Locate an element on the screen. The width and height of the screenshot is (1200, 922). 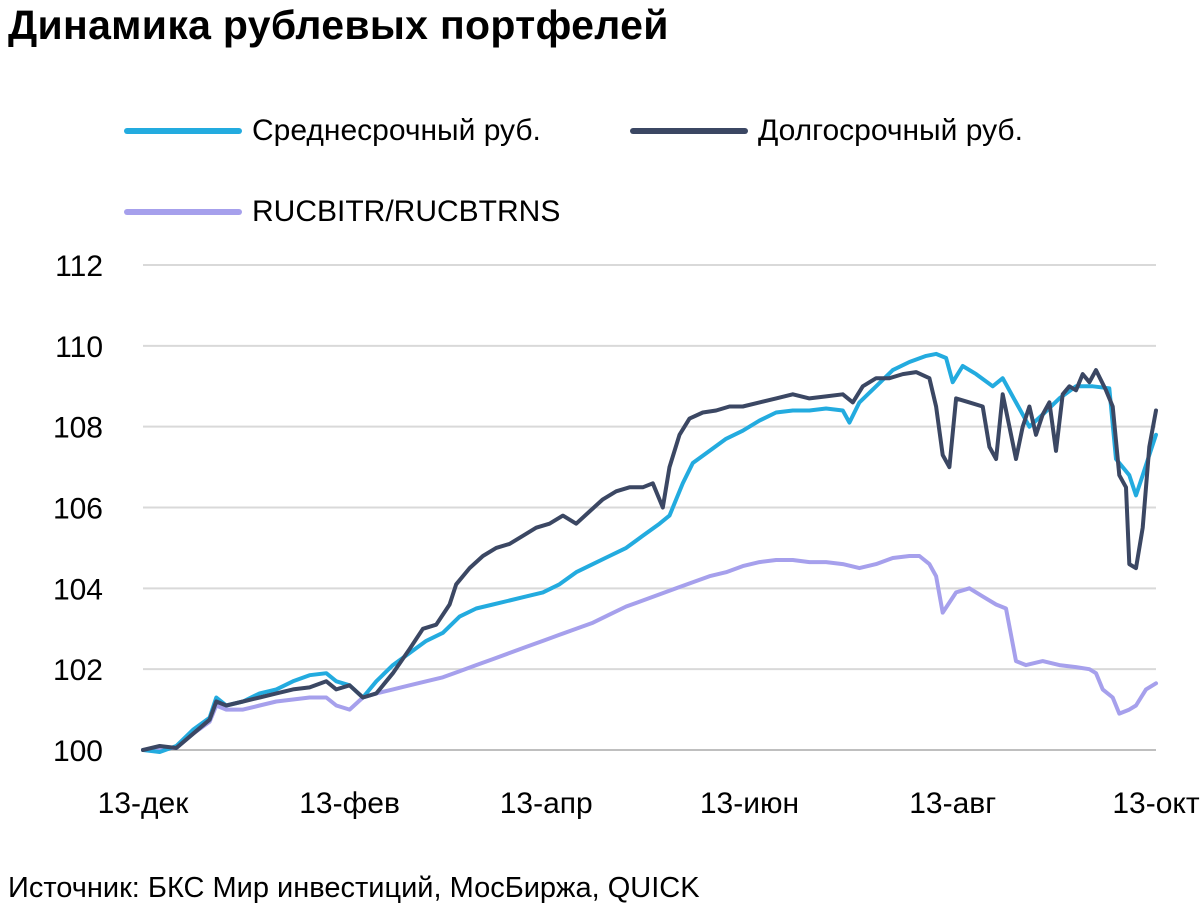
legend-label-long-term: Долгосрочный руб. is located at coordinates (890, 130).